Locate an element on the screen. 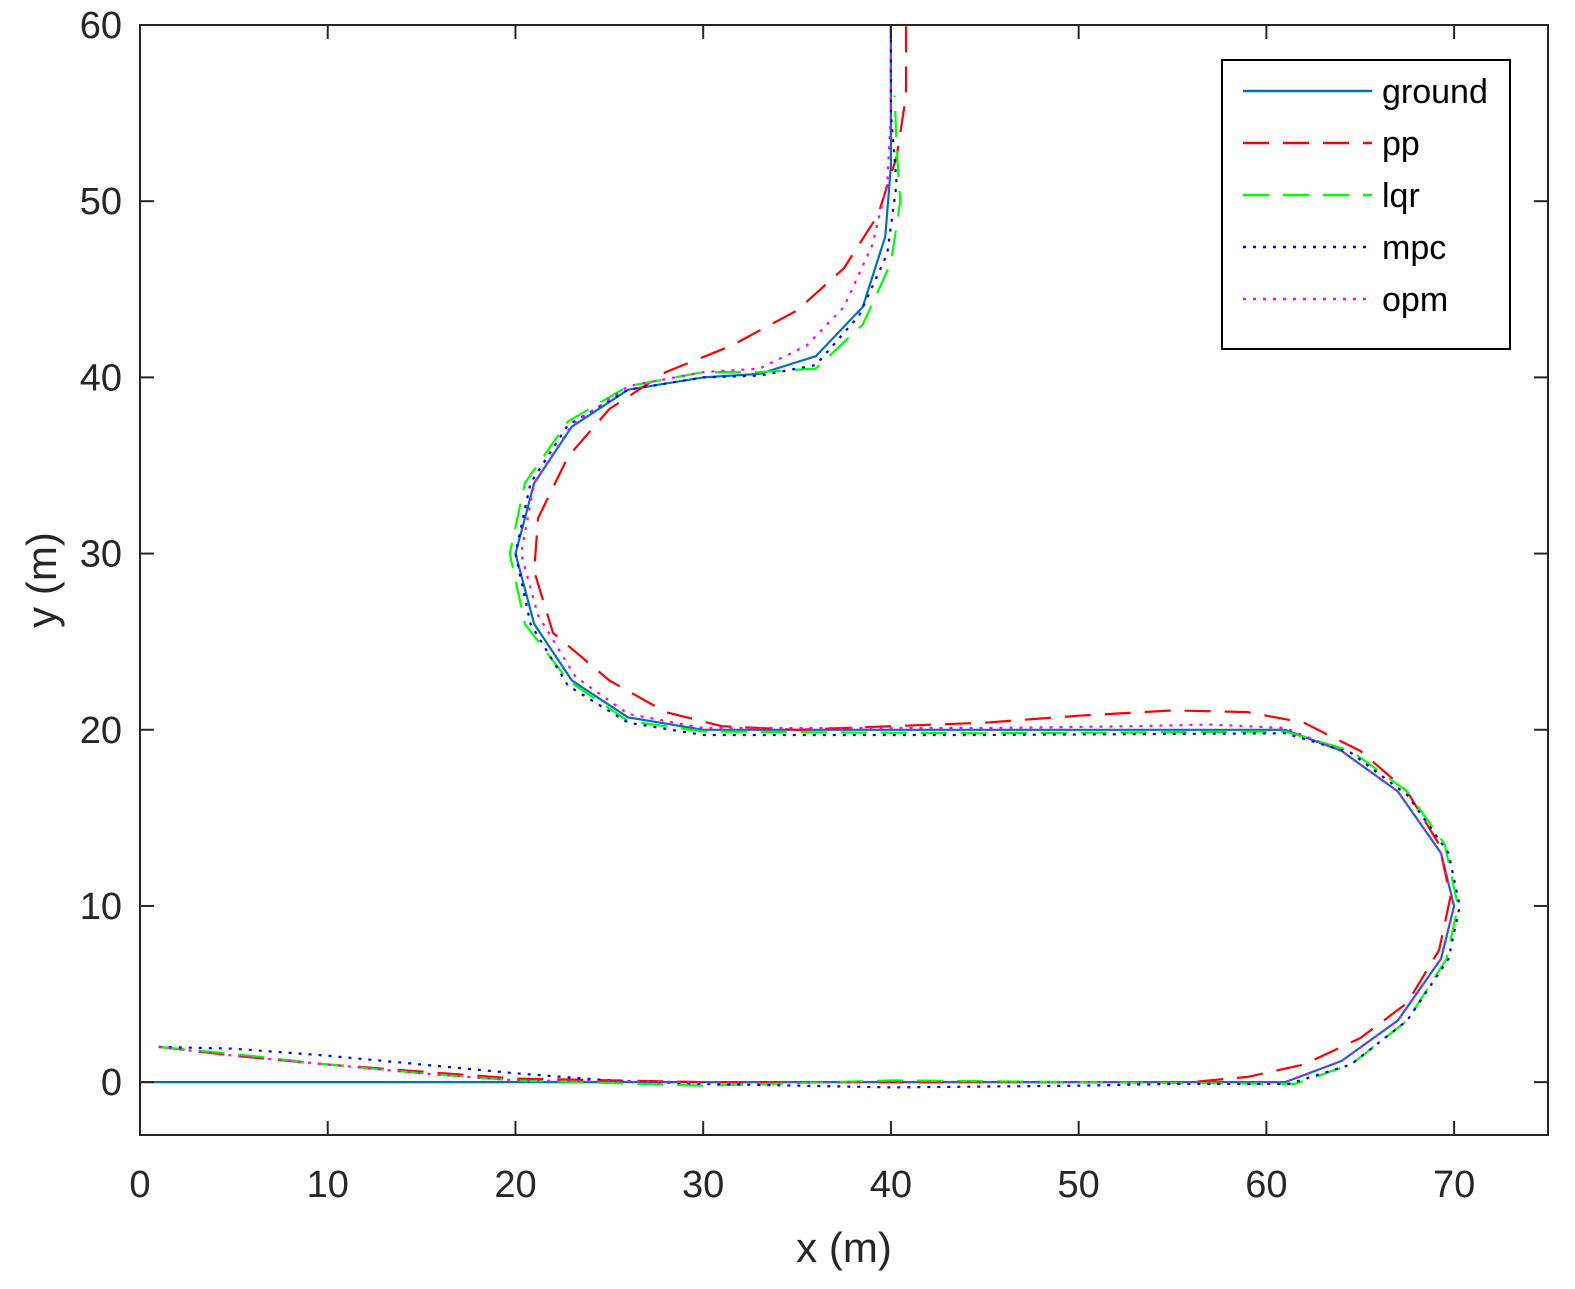 The height and width of the screenshot is (1289, 1575). x-tick-label: 70 is located at coordinates (1454, 1185).